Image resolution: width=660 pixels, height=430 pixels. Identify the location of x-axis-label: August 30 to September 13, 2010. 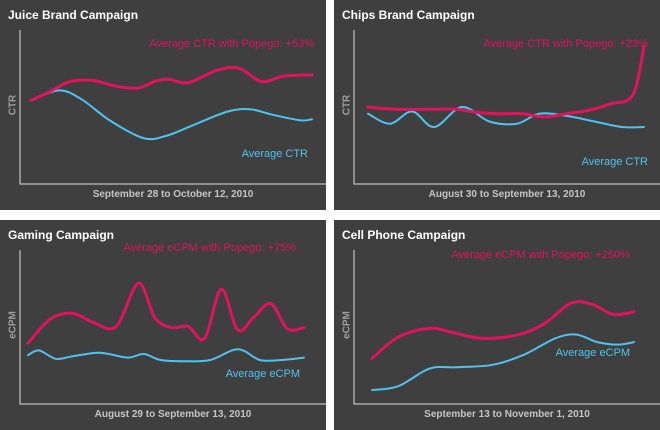
(507, 194).